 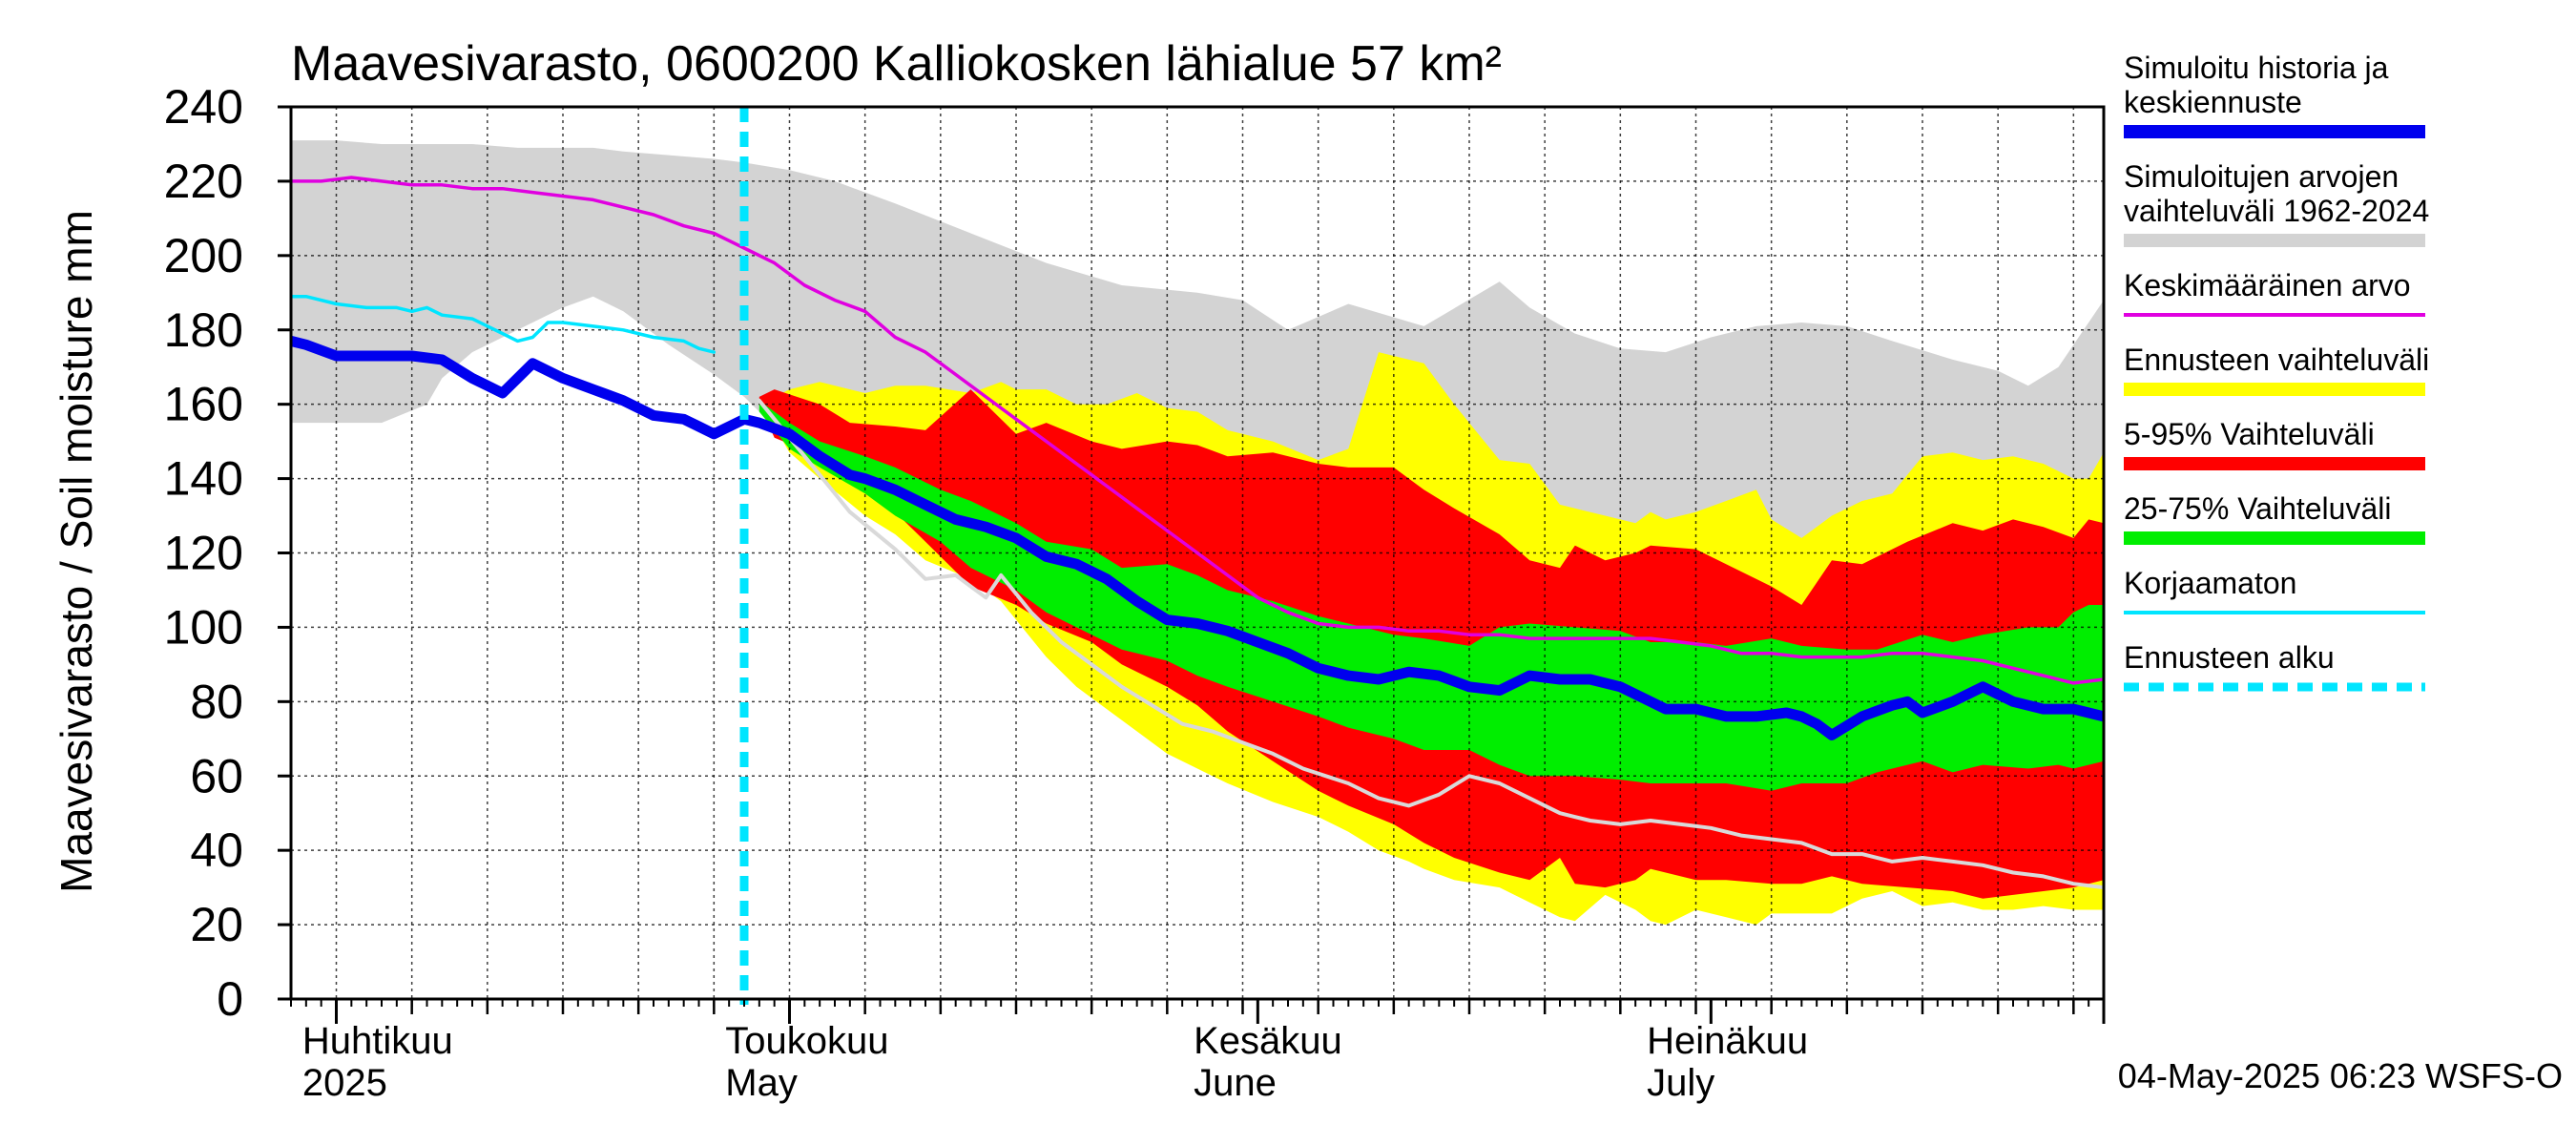 I want to click on legend-label: Keskimääräinen arvo, so click(x=2267, y=285).